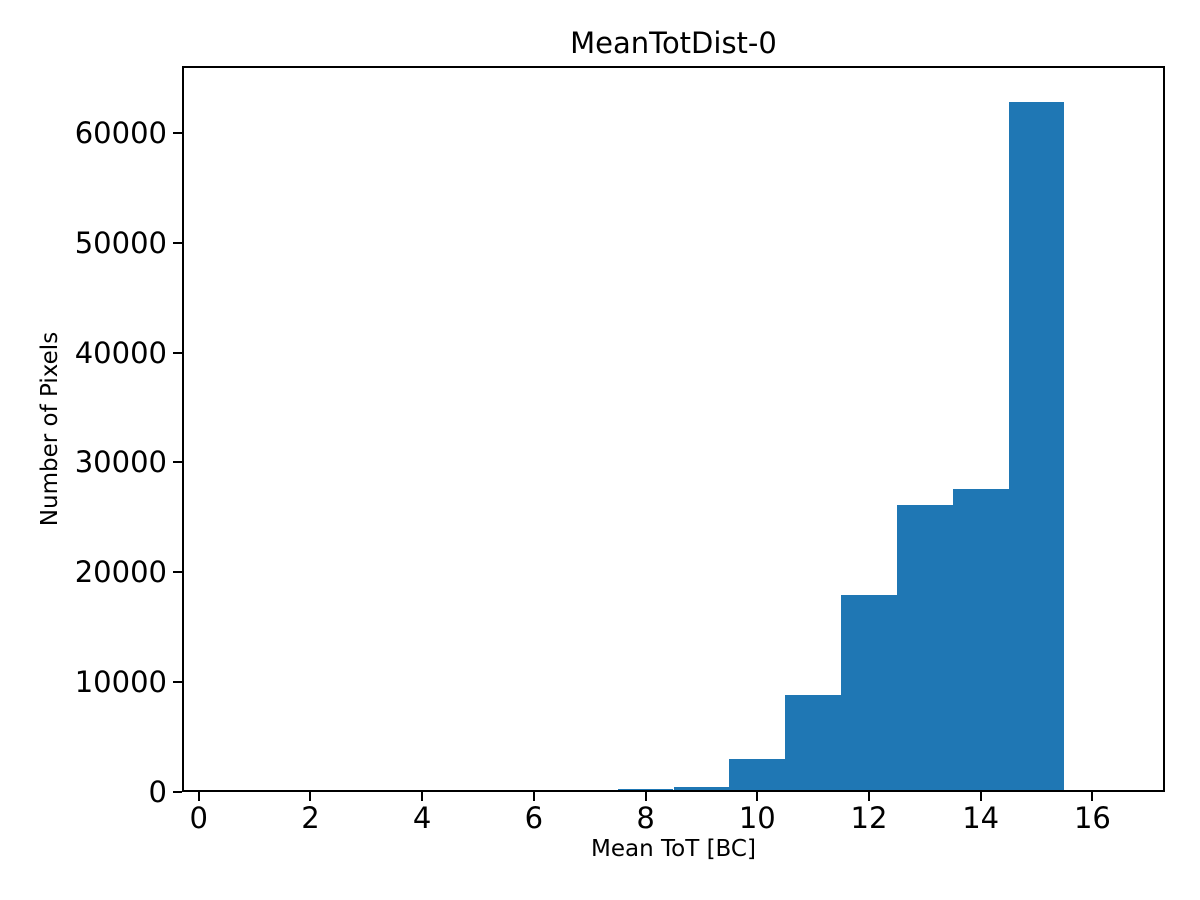 The image size is (1200, 900). I want to click on x-tick-label: 16, so click(1092, 818).